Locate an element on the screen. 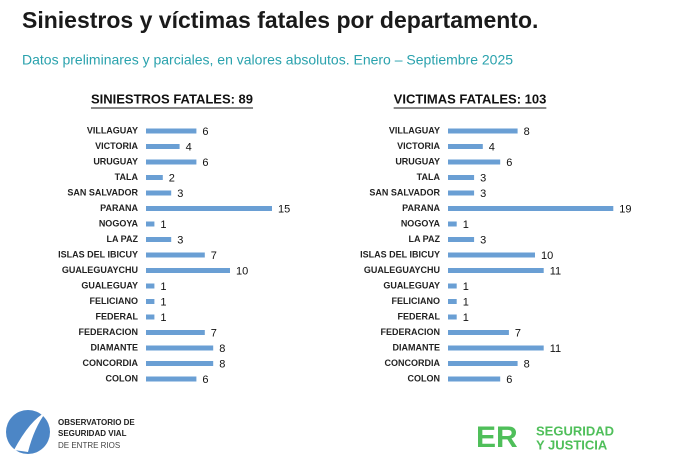  observatory-line: SEGURIDAD VIAL is located at coordinates (92, 433).